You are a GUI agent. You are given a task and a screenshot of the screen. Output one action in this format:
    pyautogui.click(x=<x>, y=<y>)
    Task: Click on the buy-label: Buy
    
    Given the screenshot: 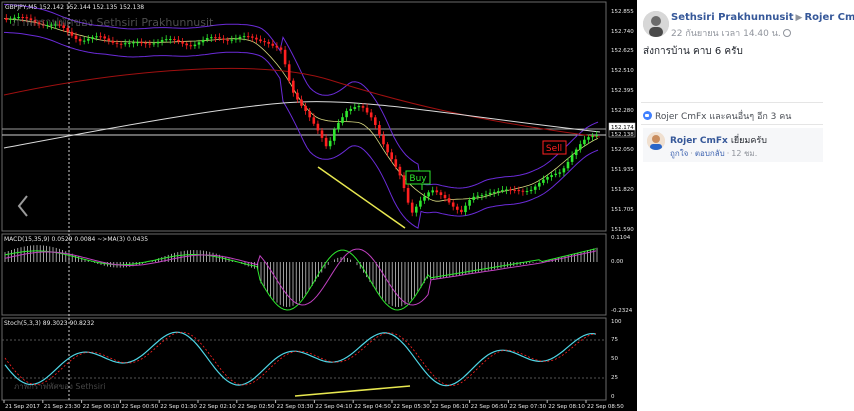 What is the action you would take?
    pyautogui.click(x=418, y=179)
    